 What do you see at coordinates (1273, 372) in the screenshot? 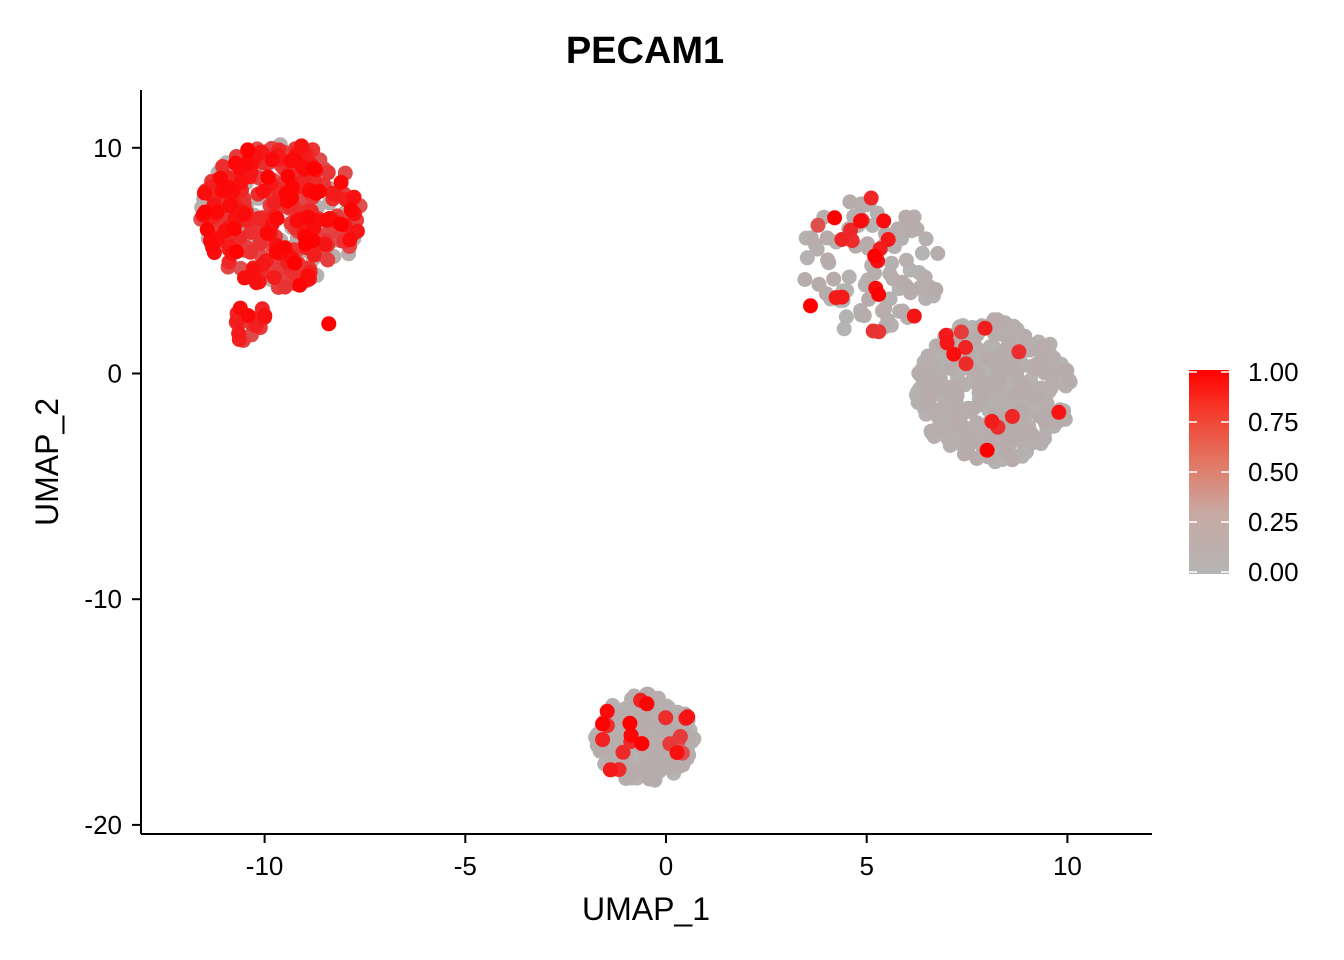
I see `legend-label: 1.00` at bounding box center [1273, 372].